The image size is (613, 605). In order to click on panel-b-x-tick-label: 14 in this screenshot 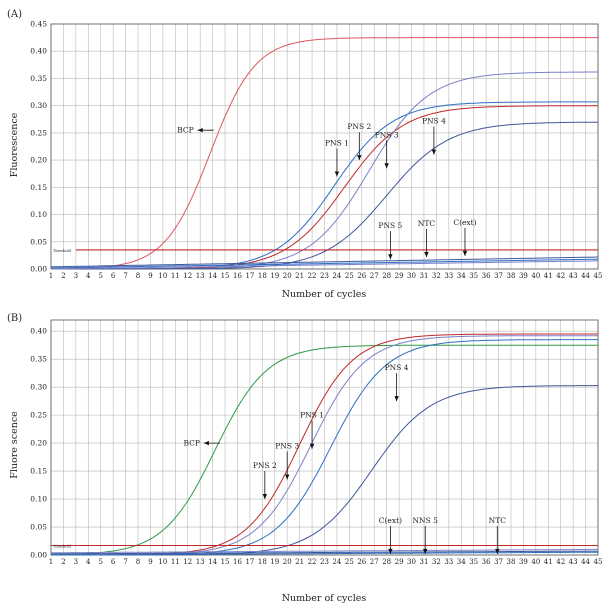, I will do `click(212, 562)`.